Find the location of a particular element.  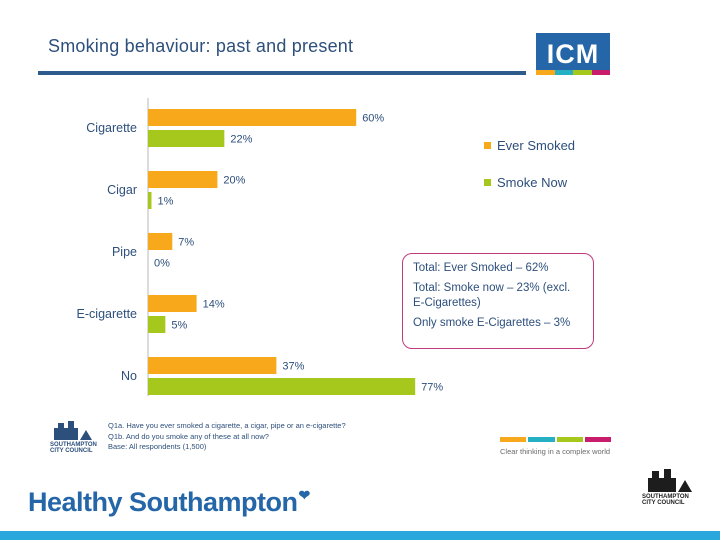

slide-title: Smoking behaviour: past and present is located at coordinates (201, 46).